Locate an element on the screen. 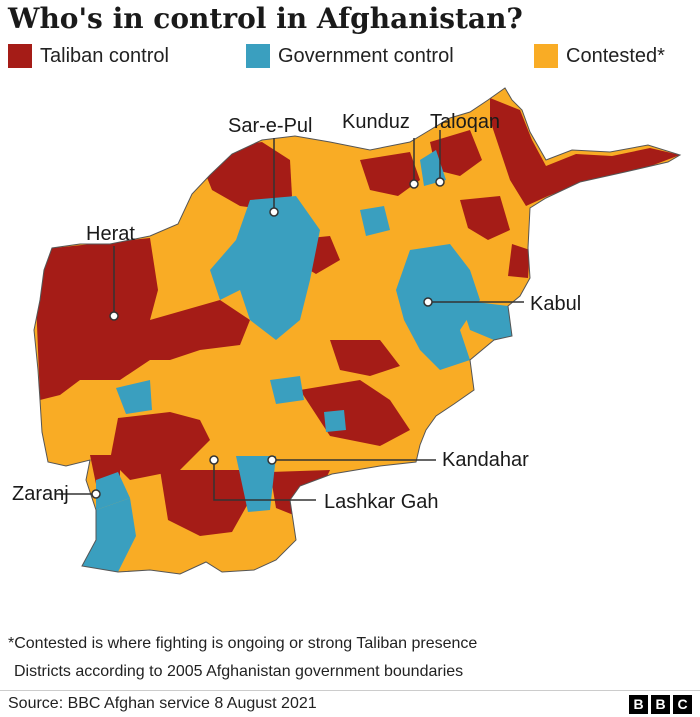 The image size is (700, 717). legend-swatch-government is located at coordinates (258, 56).